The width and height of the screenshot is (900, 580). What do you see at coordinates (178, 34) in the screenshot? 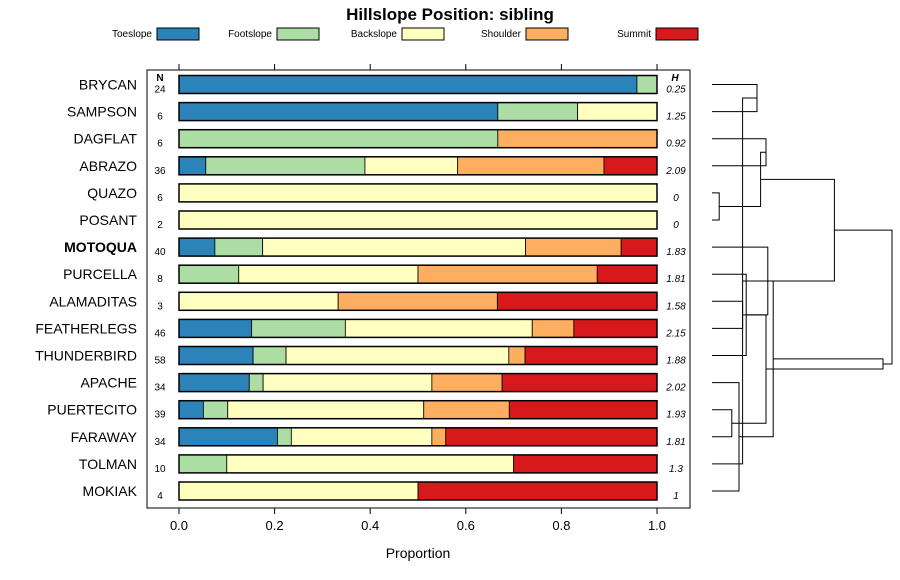
I see `legend-swatch-toeslope` at bounding box center [178, 34].